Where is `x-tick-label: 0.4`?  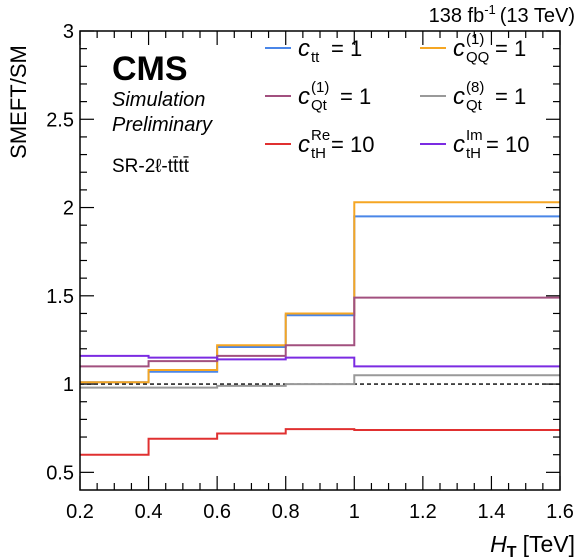 x-tick-label: 0.4 is located at coordinates (149, 512).